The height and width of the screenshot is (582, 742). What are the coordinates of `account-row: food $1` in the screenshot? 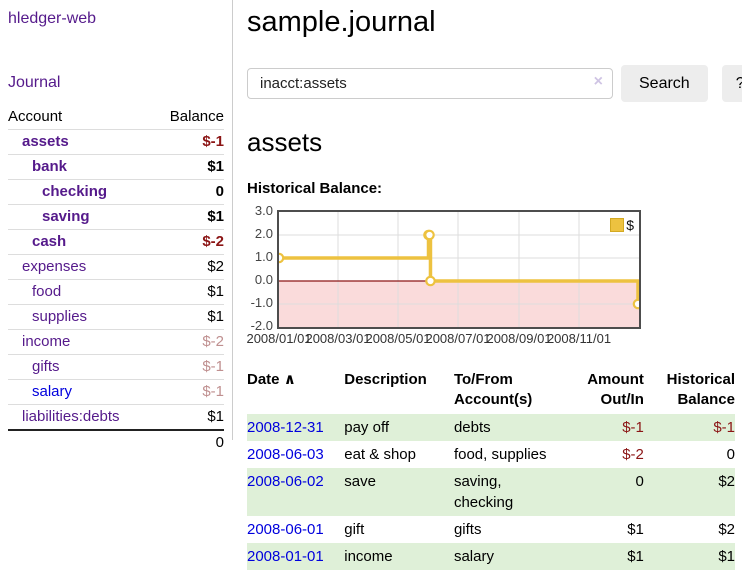 It's located at (116, 292).